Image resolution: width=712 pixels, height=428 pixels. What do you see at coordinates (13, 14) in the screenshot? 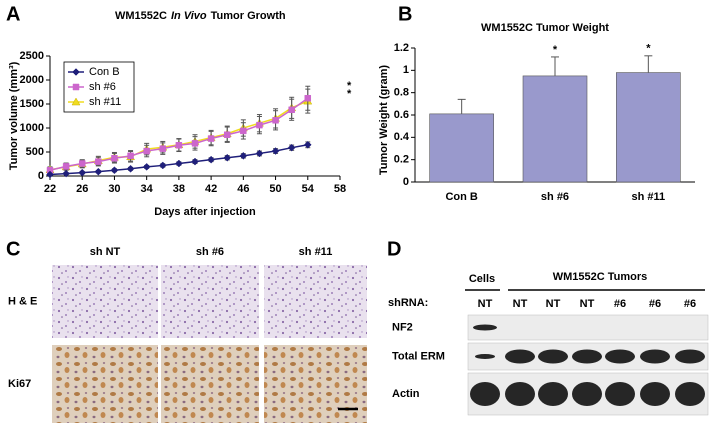
I see `panel-letter: A` at bounding box center [13, 14].